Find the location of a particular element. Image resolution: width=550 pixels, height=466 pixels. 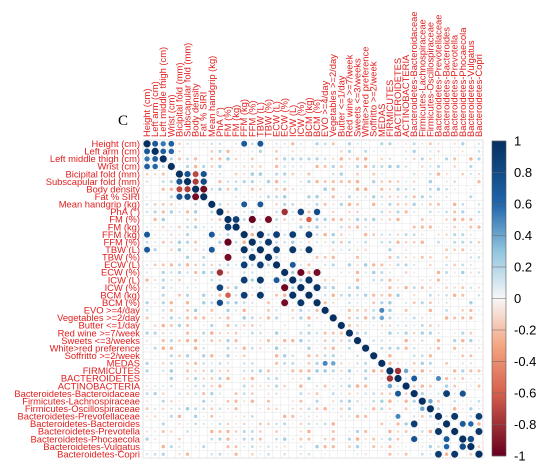

row-label: MEDAS is located at coordinates (123, 363).